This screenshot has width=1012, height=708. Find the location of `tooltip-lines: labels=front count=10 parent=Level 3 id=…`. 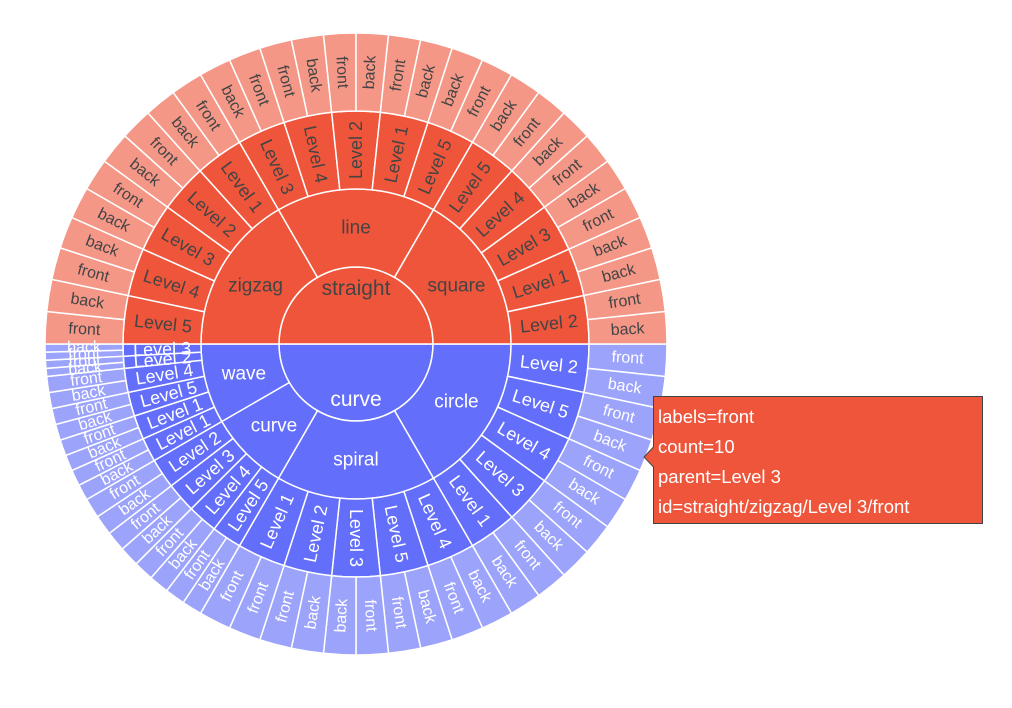

tooltip-lines: labels=front count=10 parent=Level 3 id=… is located at coordinates (783, 462).